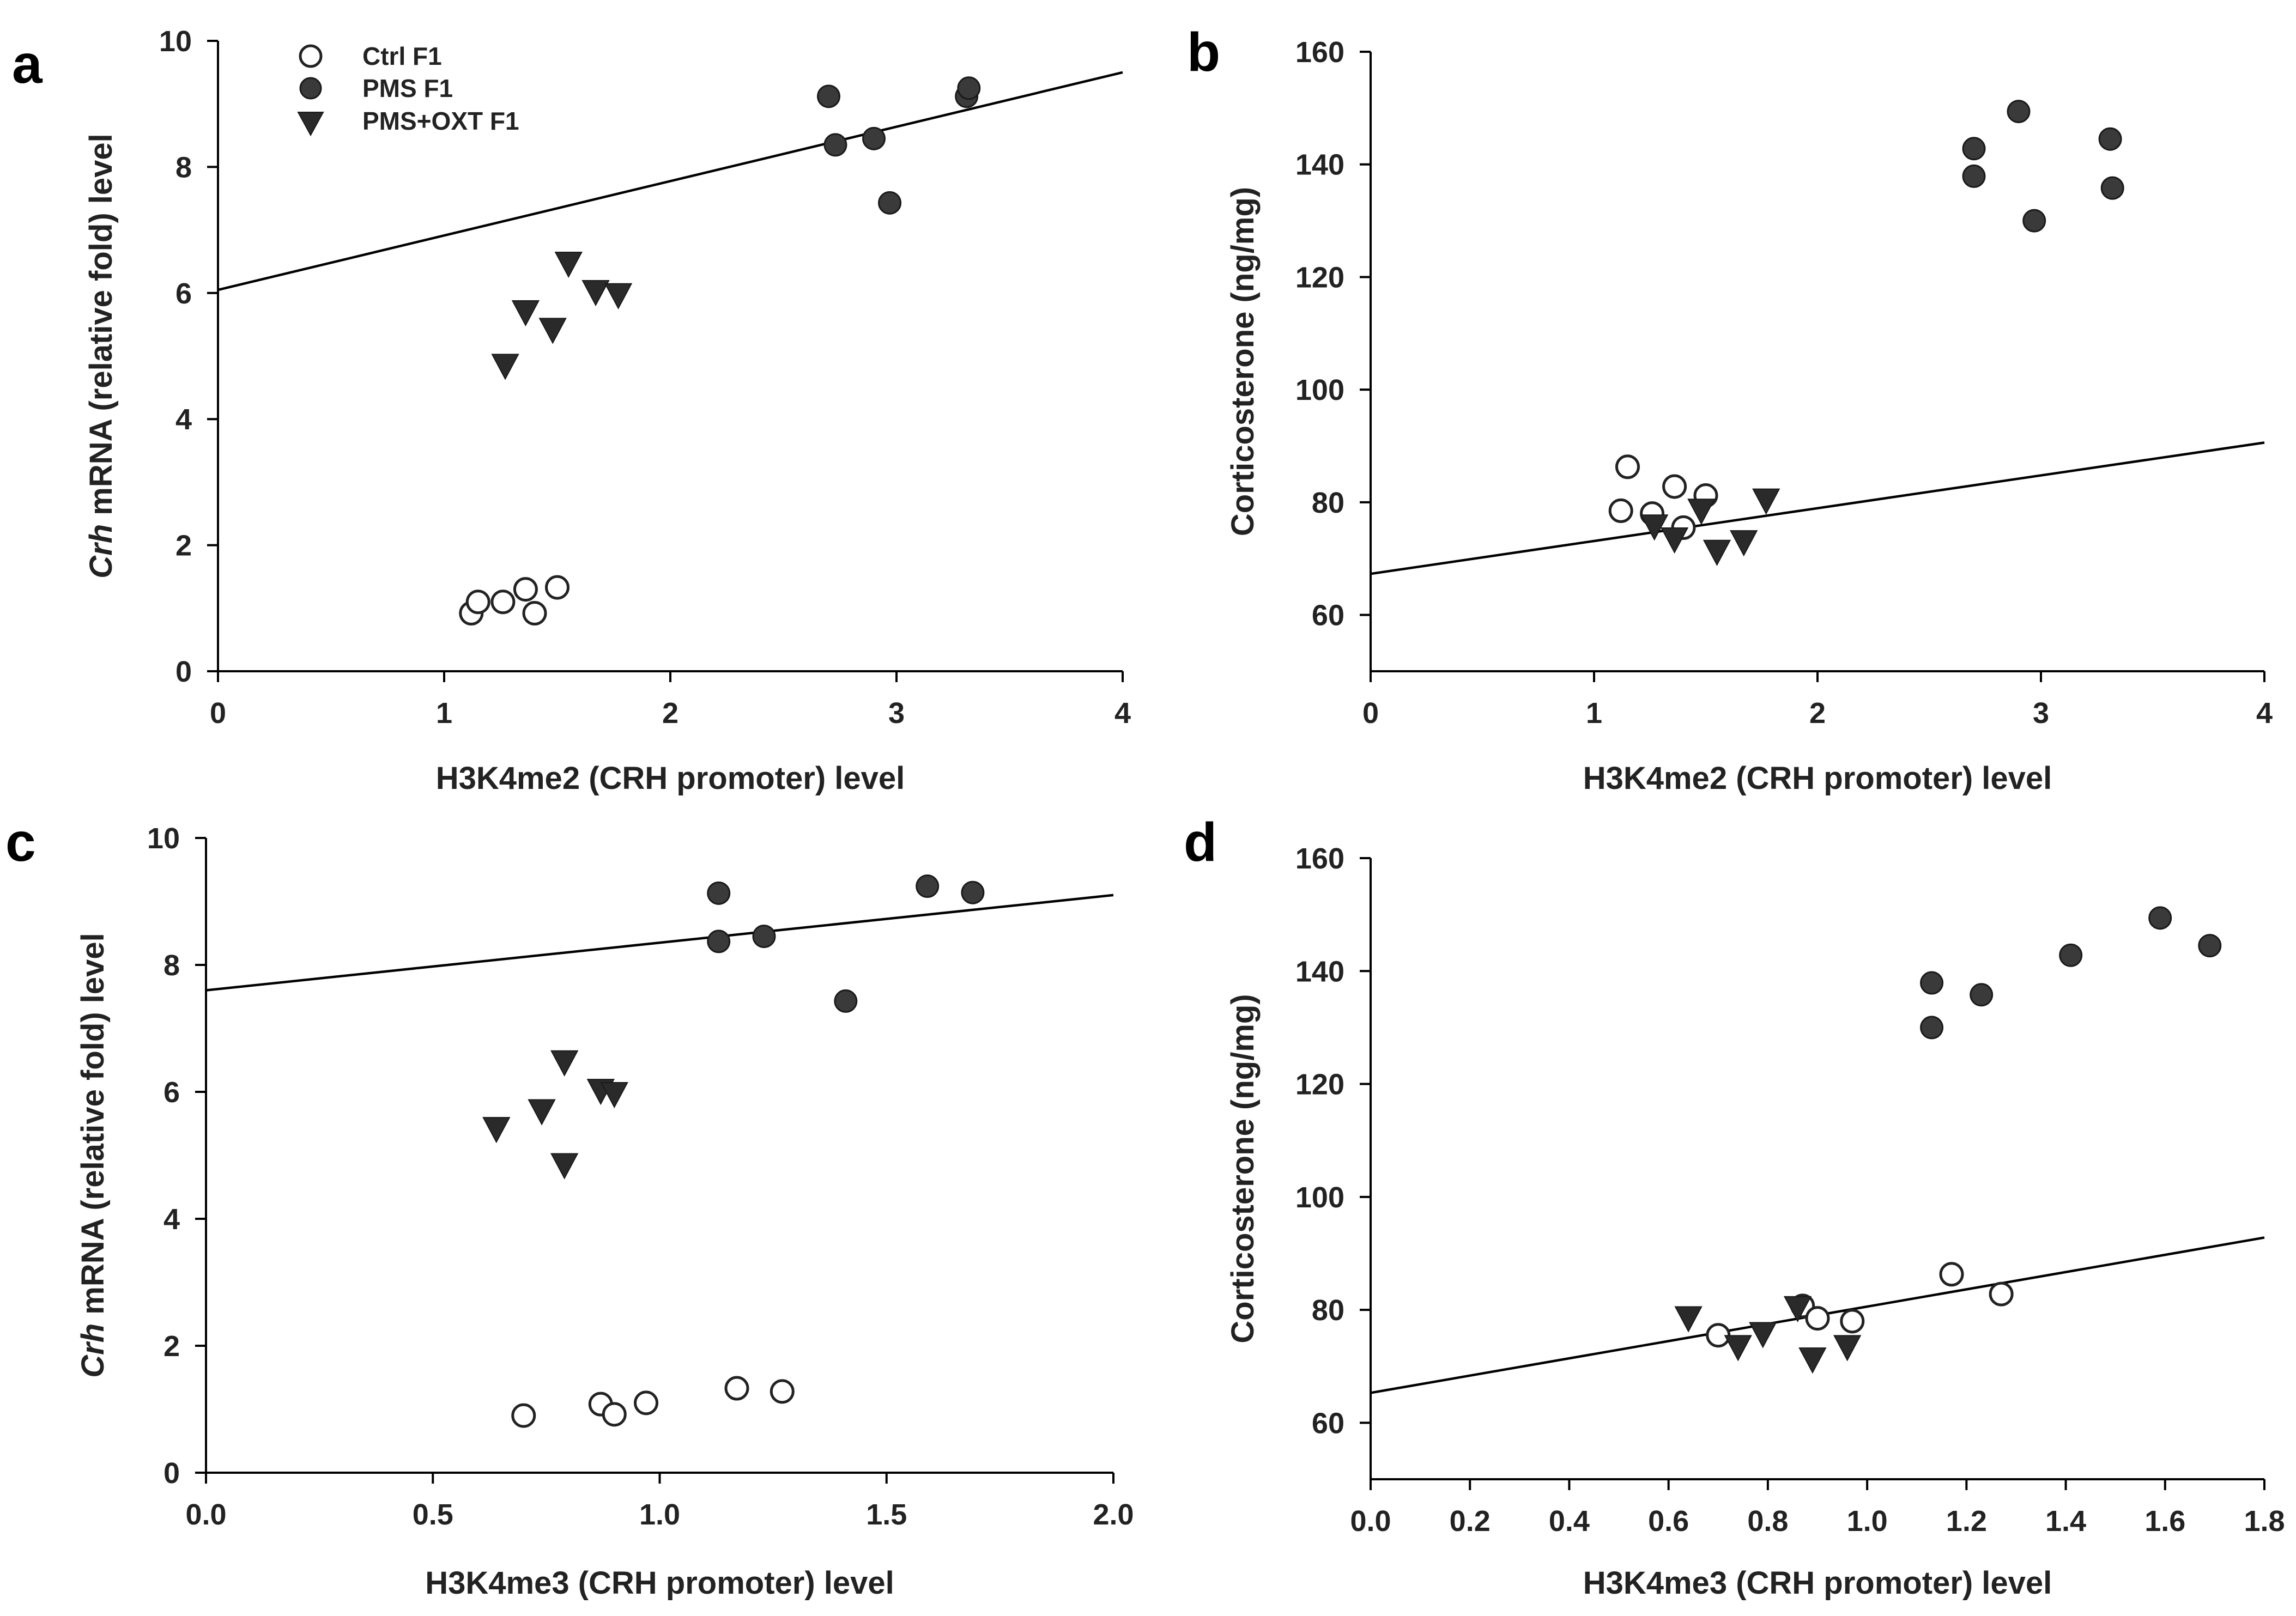 This screenshot has width=2296, height=1616. Describe the element at coordinates (311, 56) in the screenshot. I see `legend-marker-ctrl` at that location.